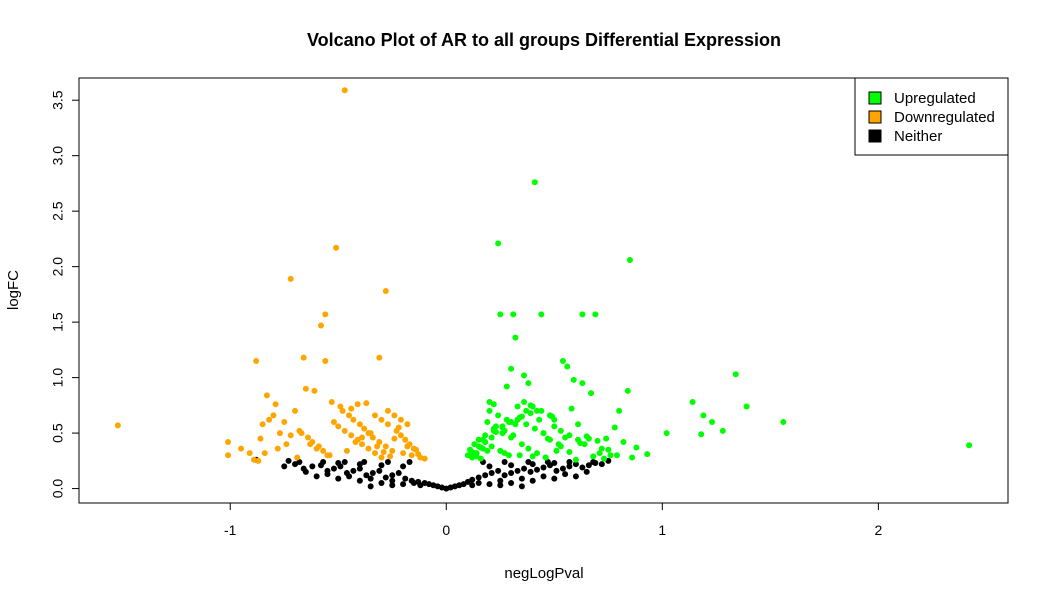  I want to click on y-axis: 0.0 0.5 1.0 1.5 2.0 2.5 3.0 3.5, so click(65, 294).